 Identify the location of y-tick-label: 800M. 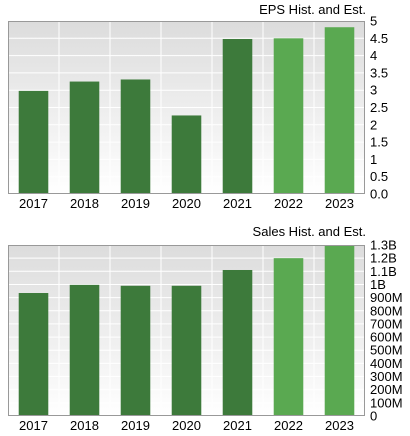
(386, 310).